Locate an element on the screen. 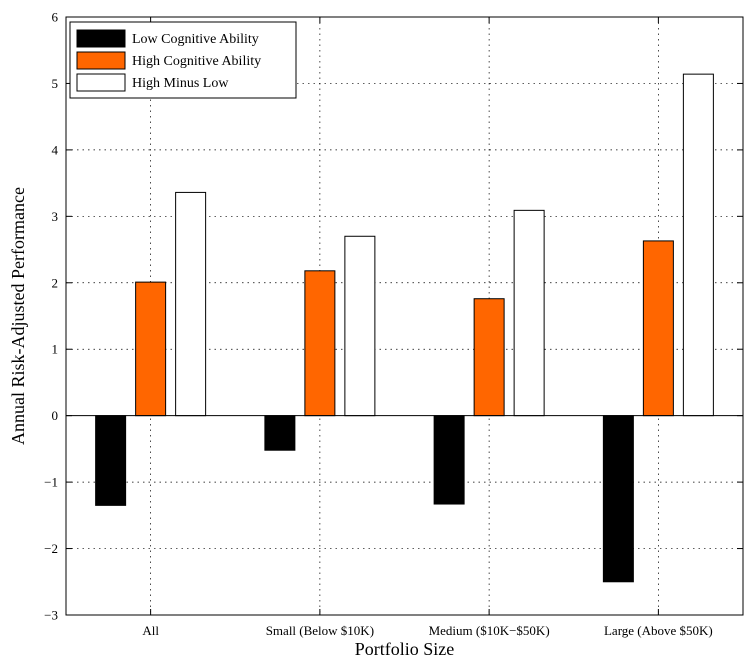  x-axis-label: Portfolio Size is located at coordinates (405, 649).